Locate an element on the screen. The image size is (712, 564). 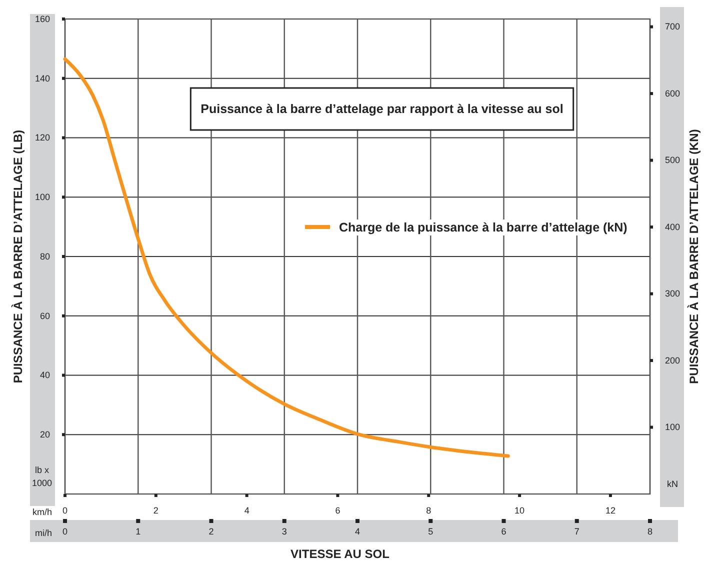
x2-tick-label: 0 is located at coordinates (65, 510).